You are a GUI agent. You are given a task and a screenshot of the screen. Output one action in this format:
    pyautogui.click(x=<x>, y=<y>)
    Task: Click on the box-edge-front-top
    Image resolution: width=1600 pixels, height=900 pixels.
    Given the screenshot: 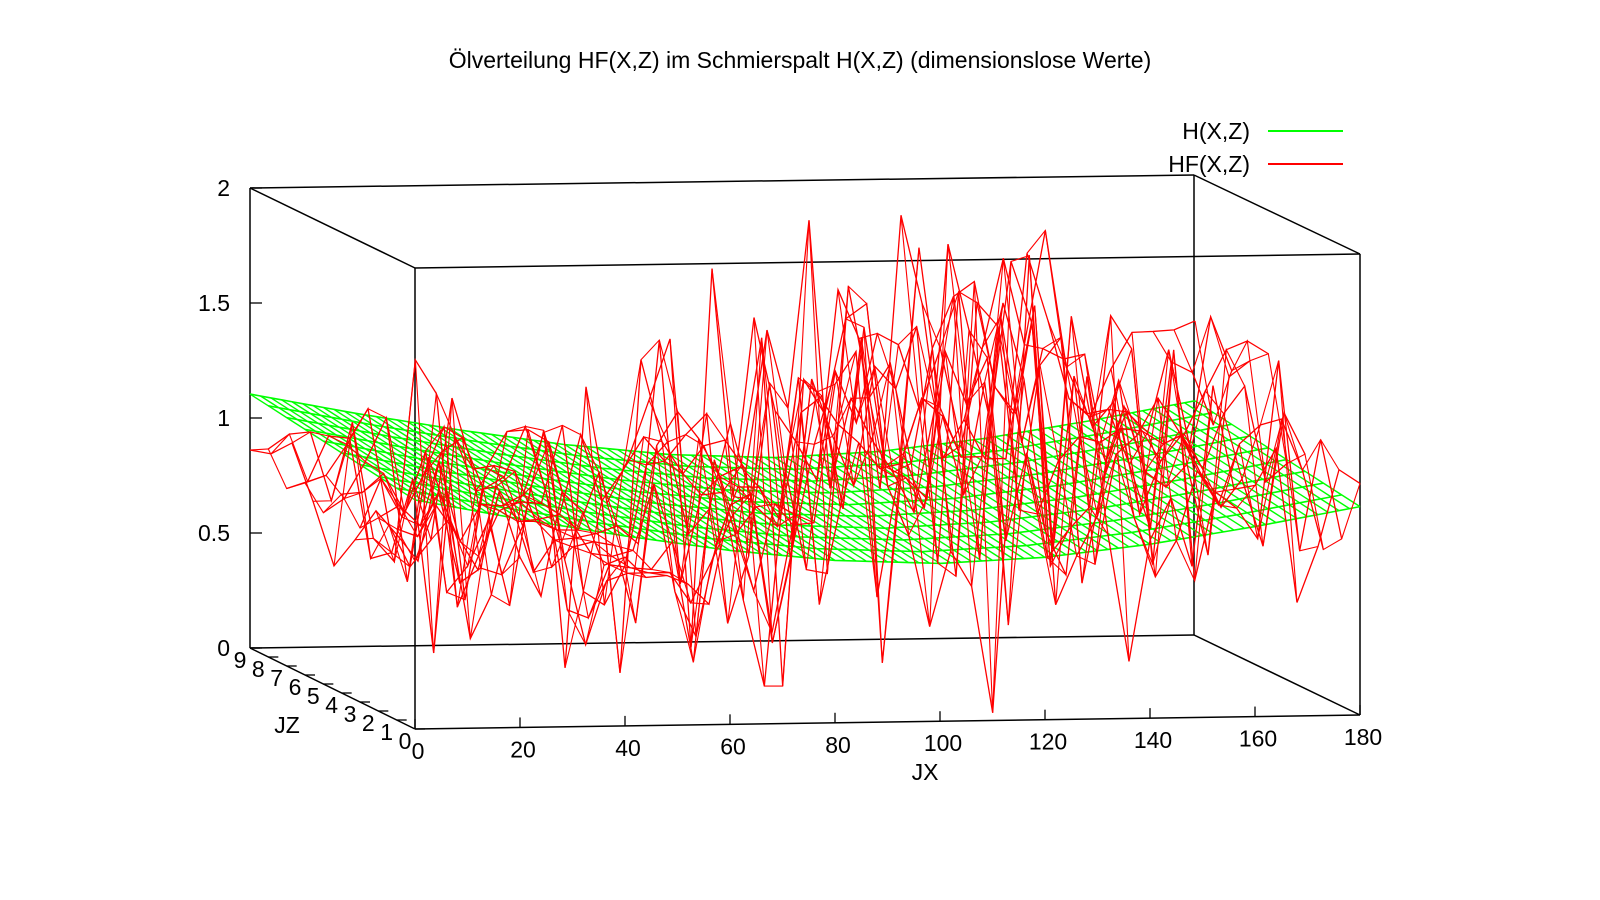 What is the action you would take?
    pyautogui.click(x=887, y=261)
    